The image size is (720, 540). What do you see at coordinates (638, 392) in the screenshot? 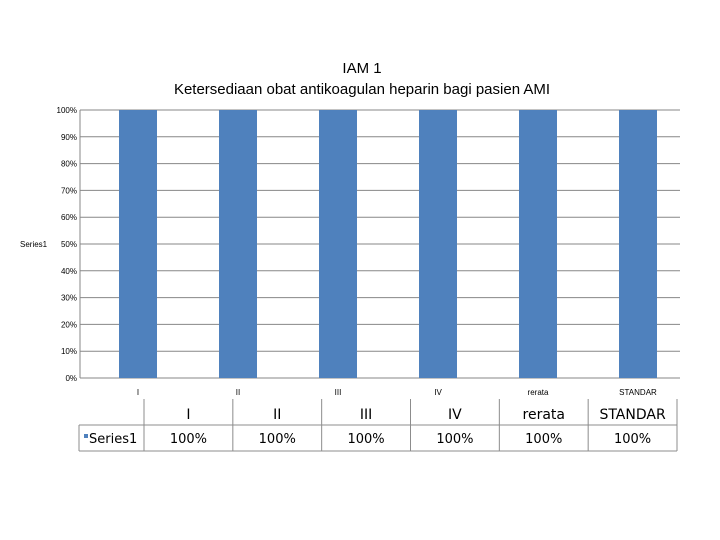
I see `x-tick-label: STANDAR` at bounding box center [638, 392].